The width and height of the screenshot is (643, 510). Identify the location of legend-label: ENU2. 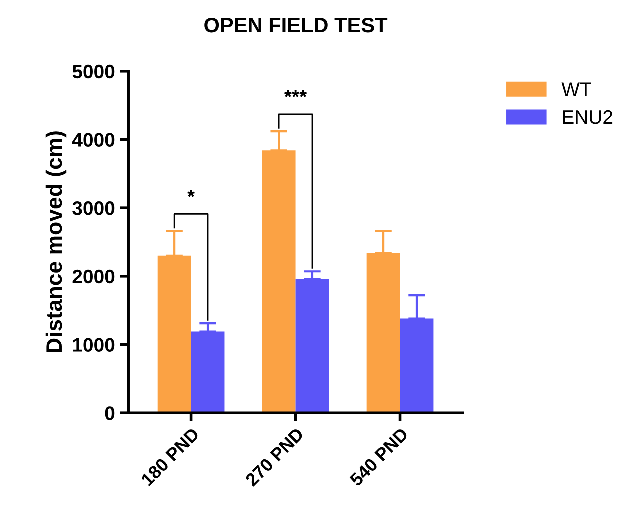
(588, 117).